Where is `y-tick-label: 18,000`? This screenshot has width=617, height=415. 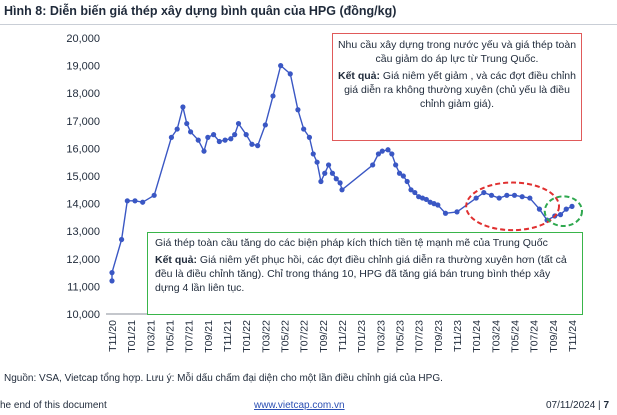 y-tick-label: 18,000 is located at coordinates (83, 94).